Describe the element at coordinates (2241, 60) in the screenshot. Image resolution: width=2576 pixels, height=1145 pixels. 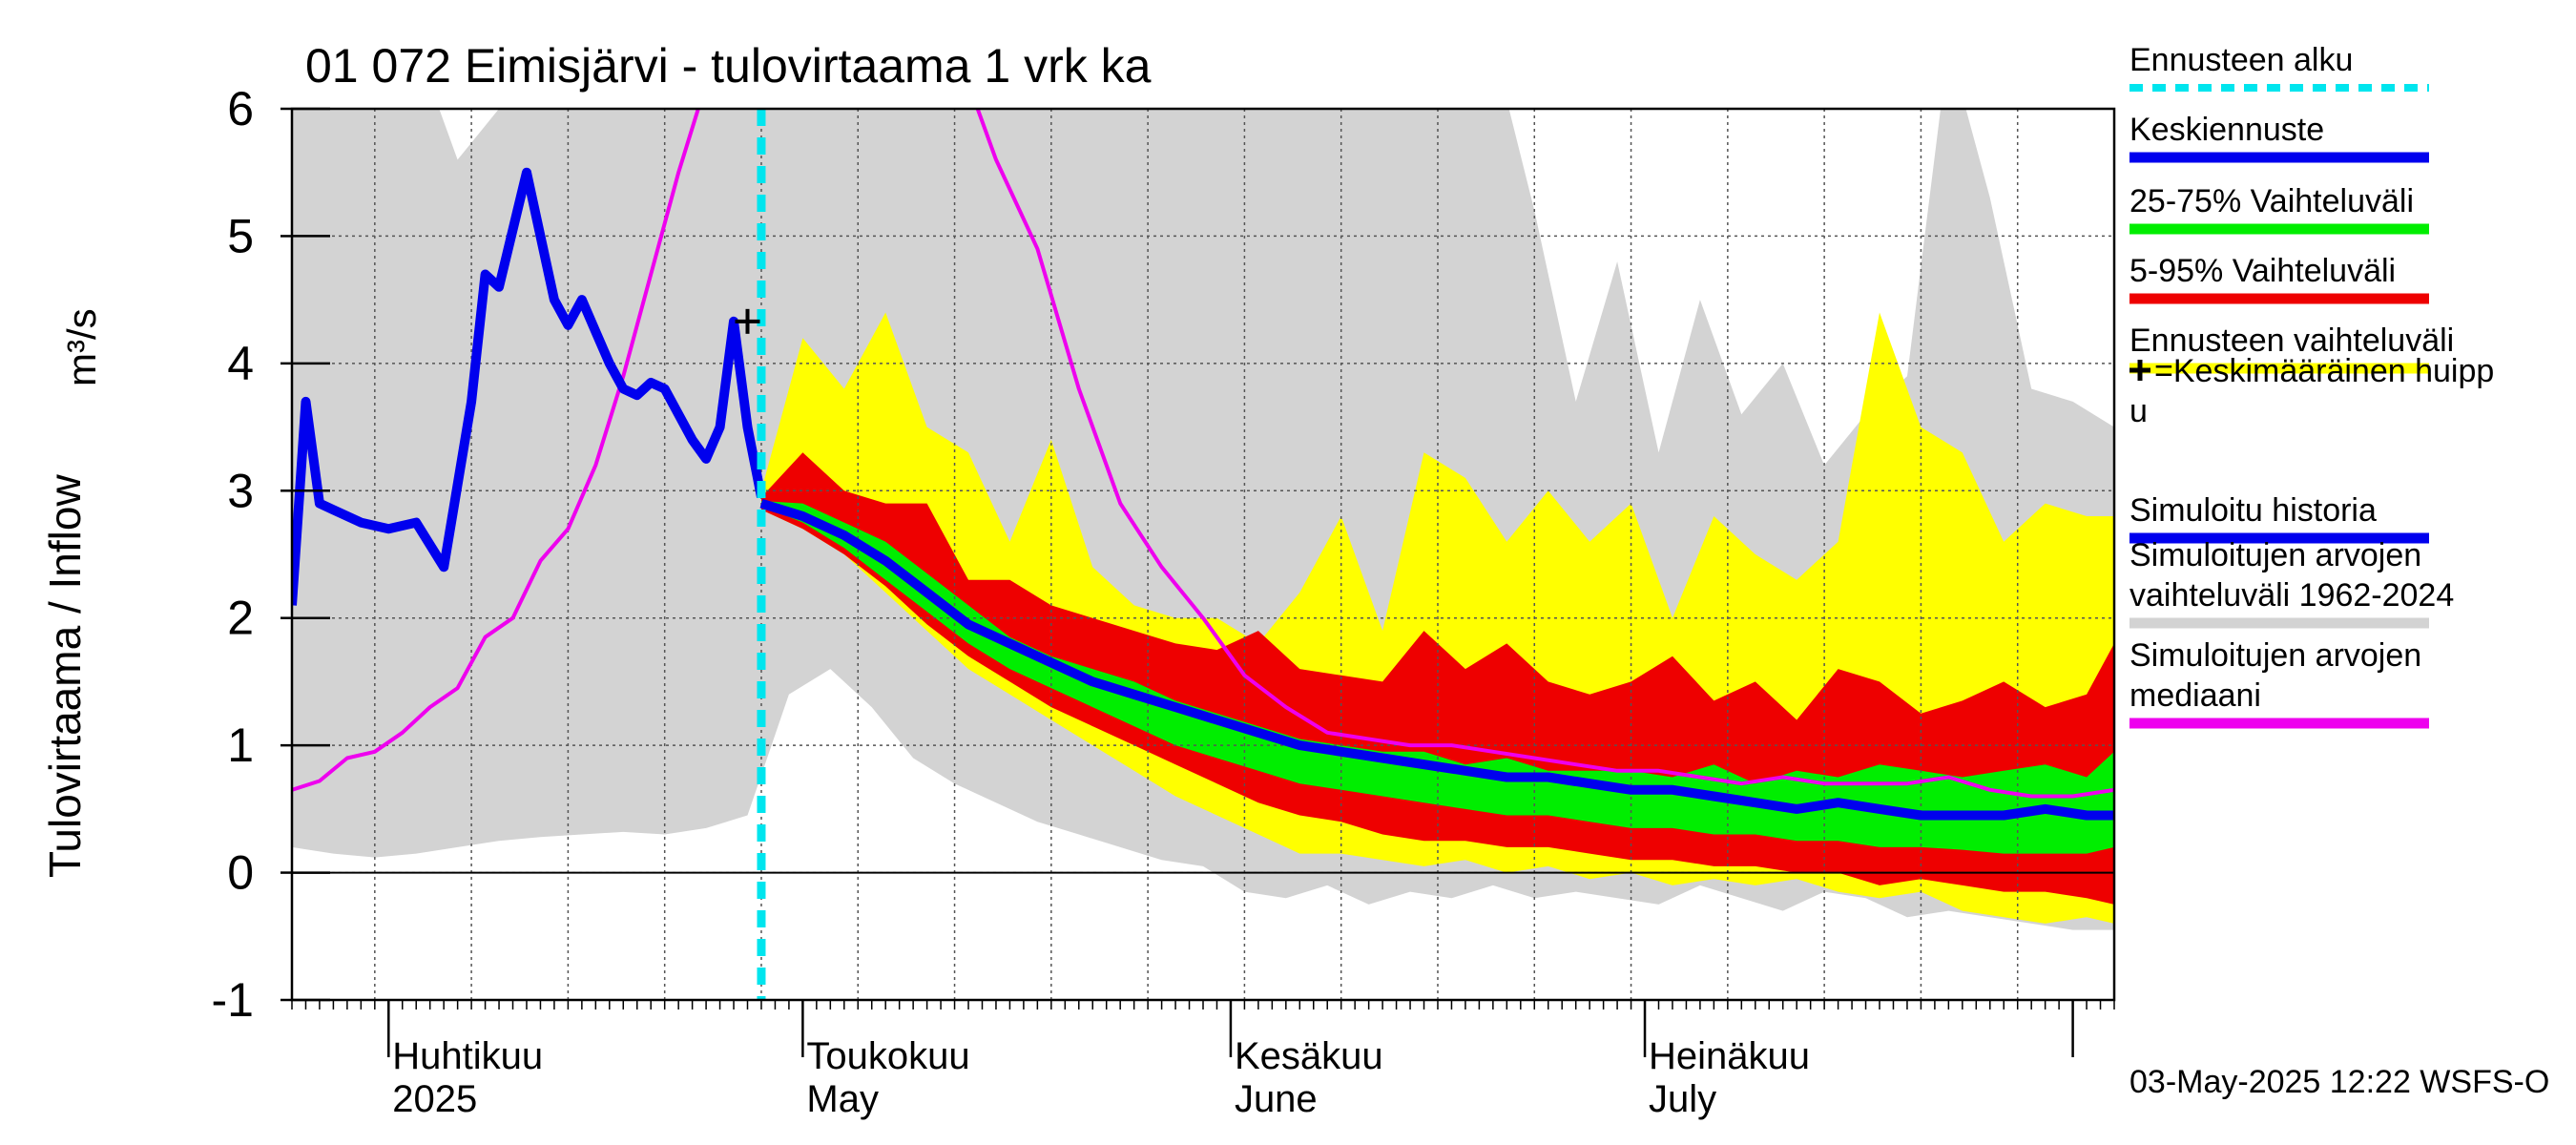
I see `legend-label: Ennusteen alku` at that location.